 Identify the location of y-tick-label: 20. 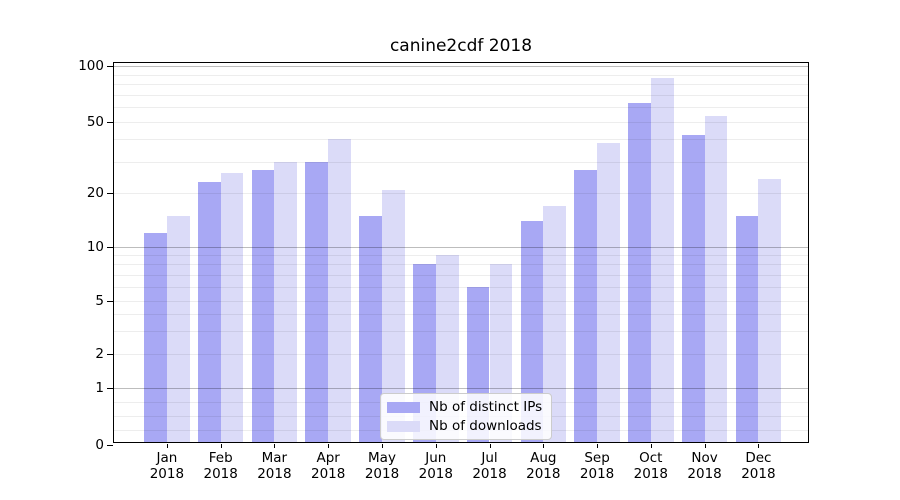
(95, 193).